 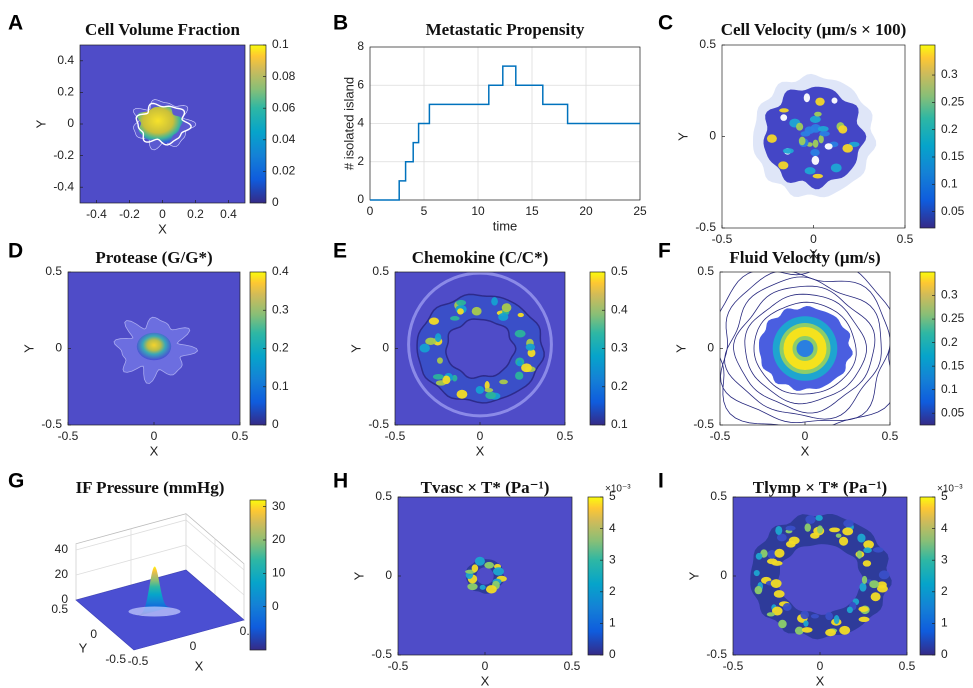 What do you see at coordinates (284, 171) in the screenshot?
I see `colorbar-tick-label: 0.02` at bounding box center [284, 171].